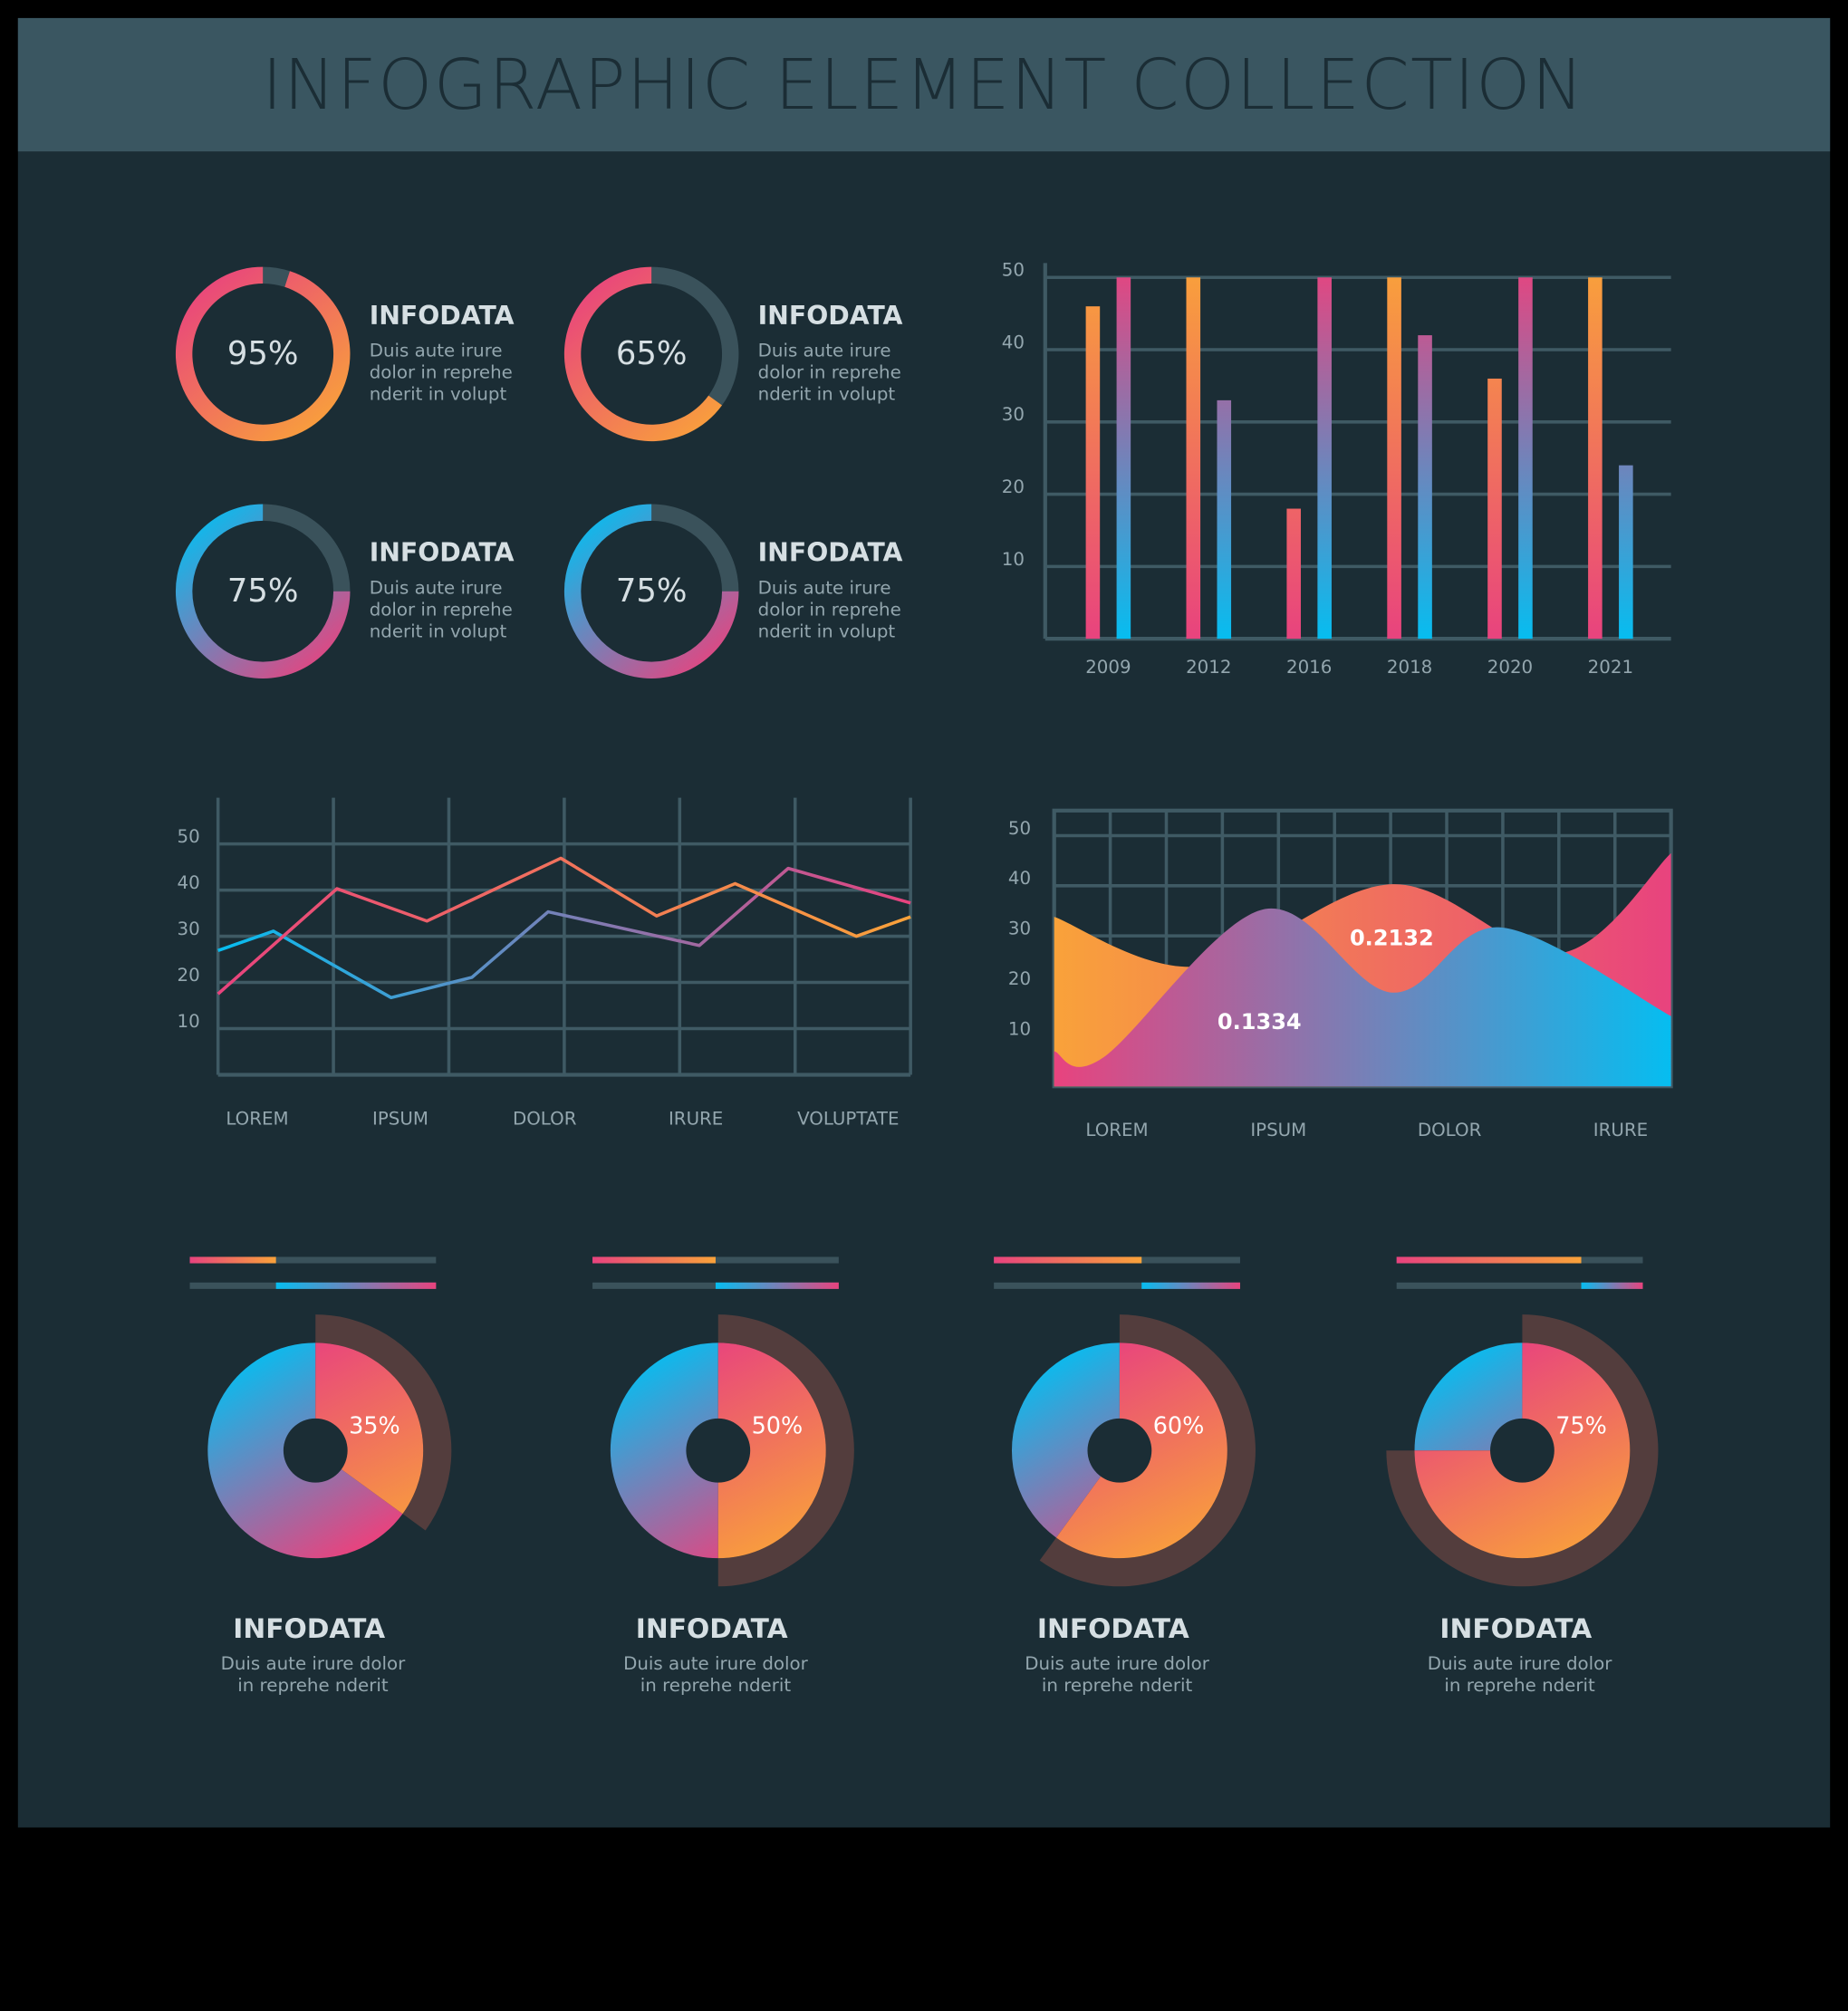  Describe the element at coordinates (778, 1426) in the screenshot. I see `pie-label: 50%` at that location.